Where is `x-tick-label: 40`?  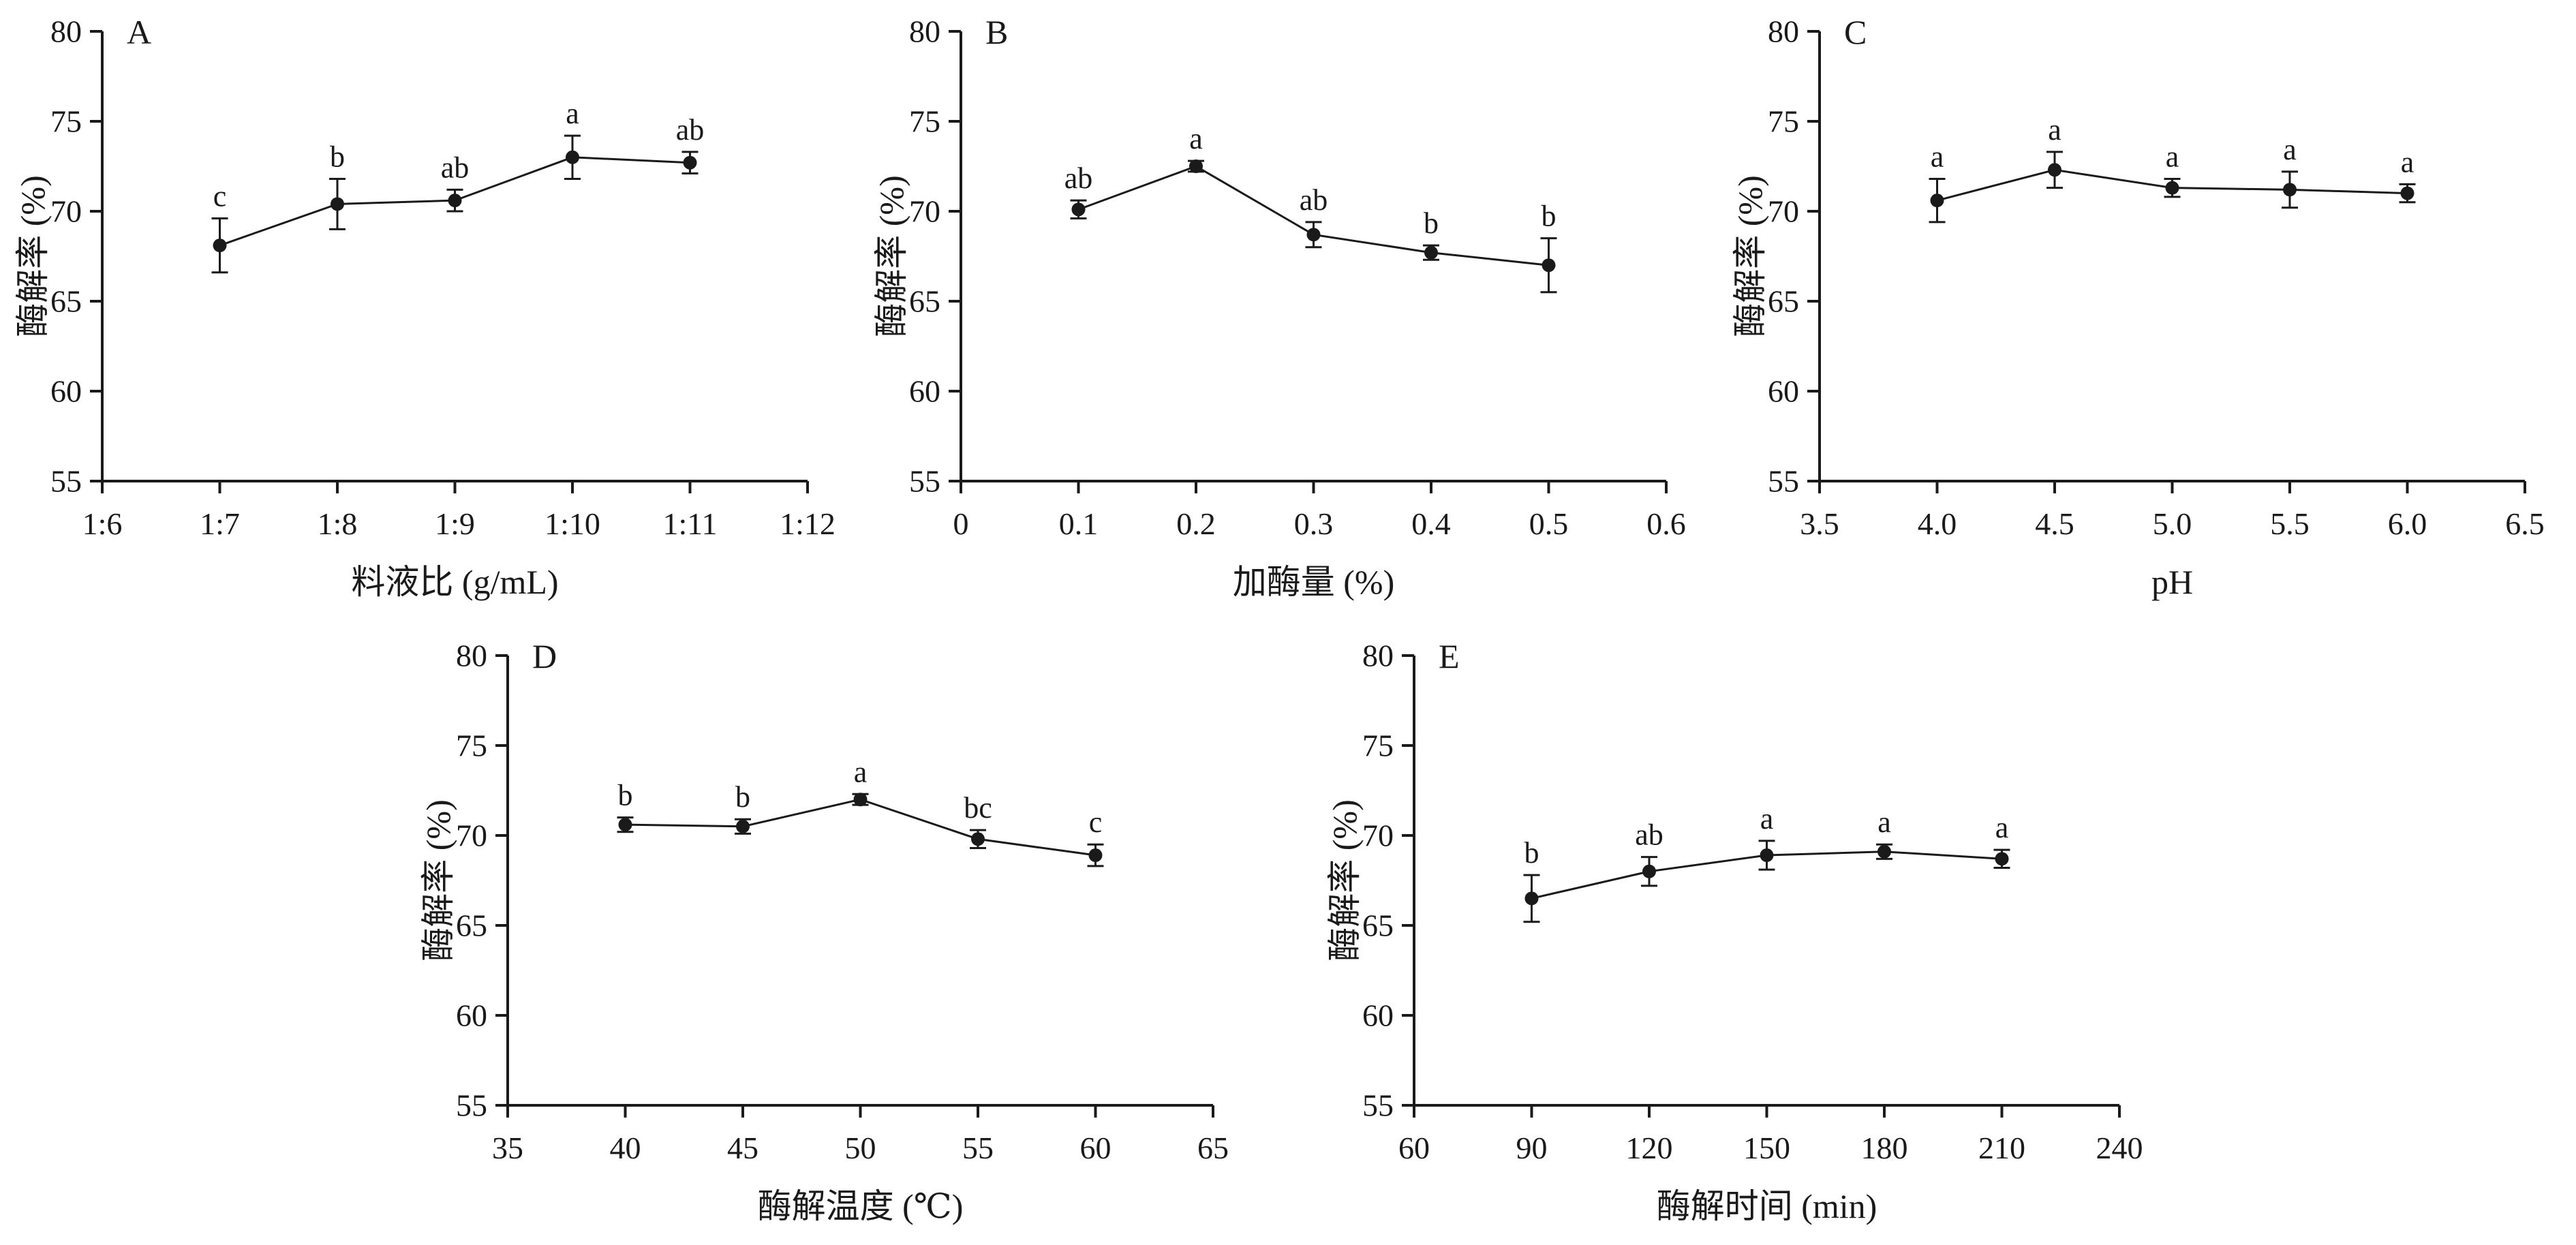 x-tick-label: 40 is located at coordinates (625, 1148).